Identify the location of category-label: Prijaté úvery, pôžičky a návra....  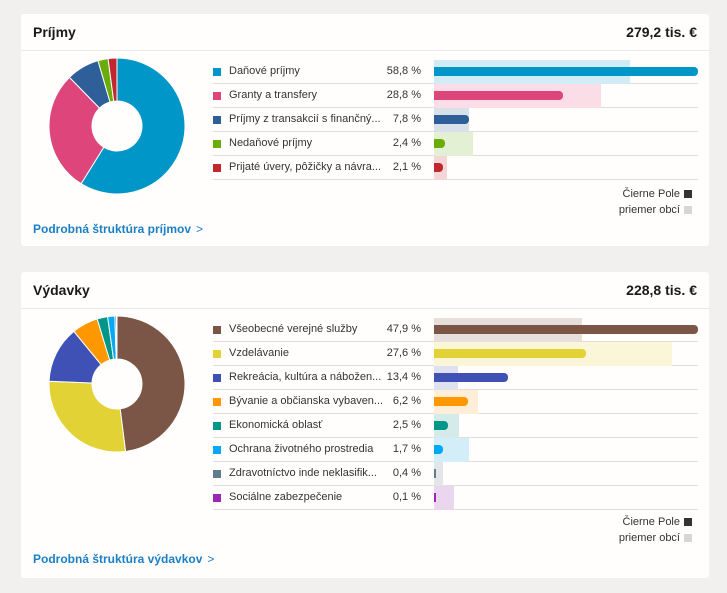
(305, 167).